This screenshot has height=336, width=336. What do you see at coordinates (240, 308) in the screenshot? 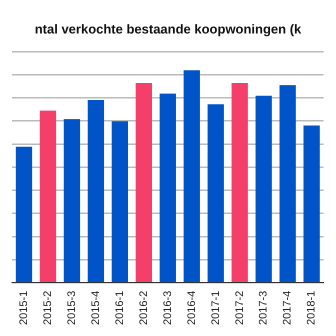
I see `x-tick-label: 2017-2` at bounding box center [240, 308].